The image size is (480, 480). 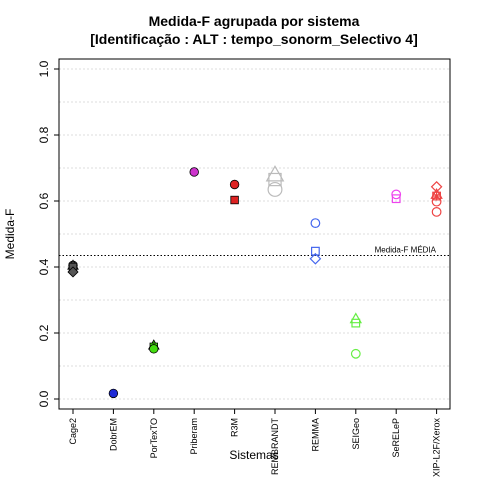 What do you see at coordinates (194, 436) in the screenshot?
I see `x-tick-label: Priberam` at bounding box center [194, 436].